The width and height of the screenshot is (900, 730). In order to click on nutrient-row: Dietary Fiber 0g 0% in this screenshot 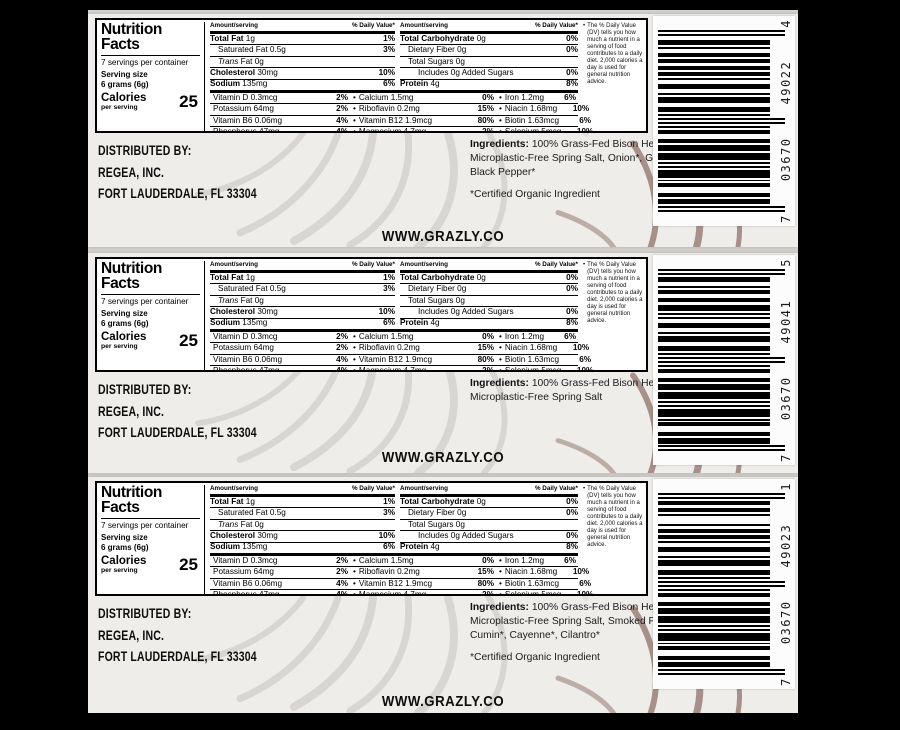, I will do `click(489, 514)`.